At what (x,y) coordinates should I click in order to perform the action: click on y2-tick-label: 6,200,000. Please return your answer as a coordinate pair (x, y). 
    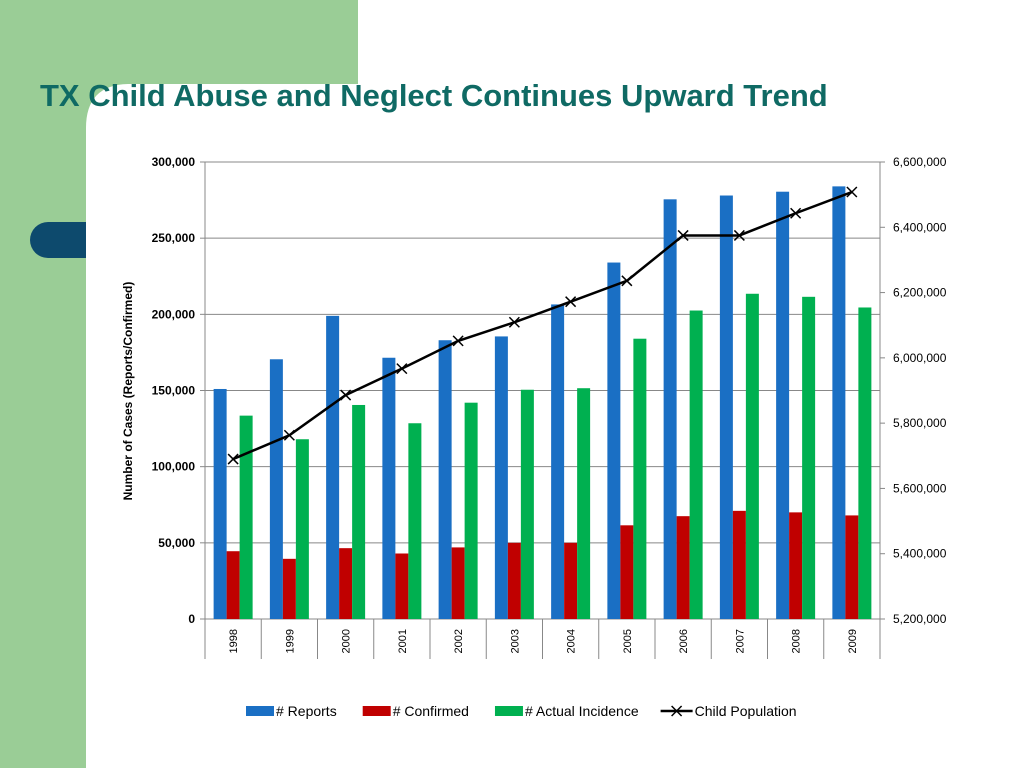
    Looking at the image, I should click on (920, 293).